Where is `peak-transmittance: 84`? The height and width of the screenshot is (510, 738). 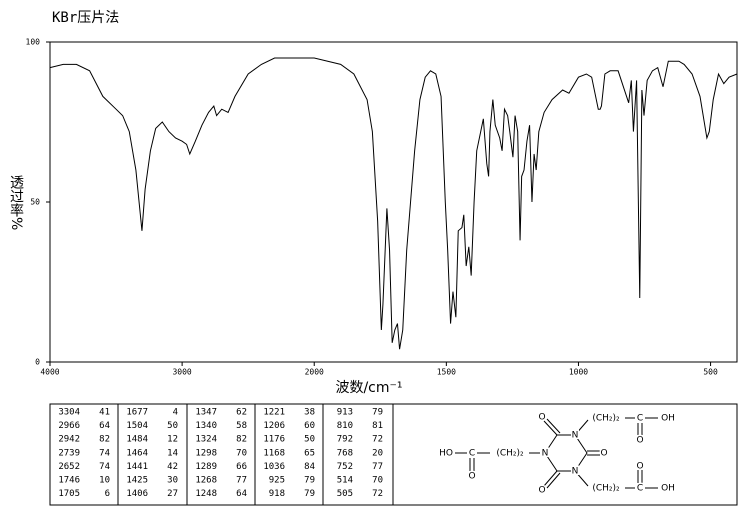
peak-transmittance: 84 is located at coordinates (309, 467).